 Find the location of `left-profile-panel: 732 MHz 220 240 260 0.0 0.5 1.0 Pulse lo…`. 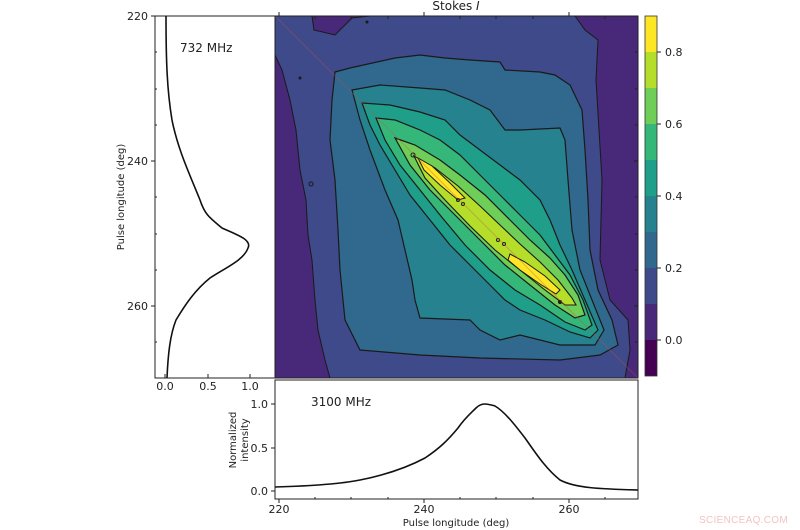

left-profile-panel: 732 MHz 220 240 260 0.0 0.5 1.0 Pulse lo… is located at coordinates (196, 201).